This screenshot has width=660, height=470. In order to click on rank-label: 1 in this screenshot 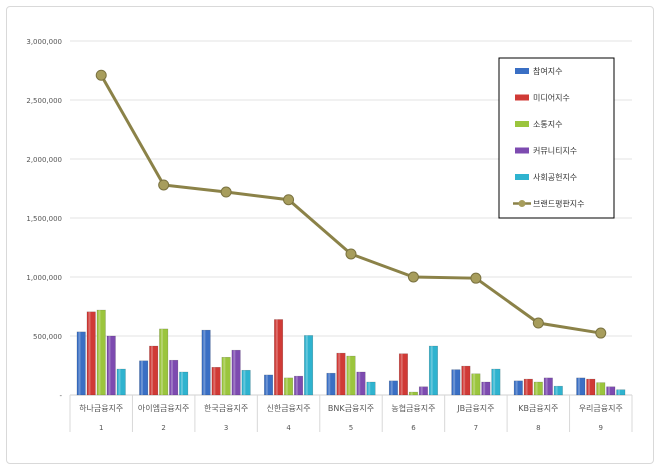, I will do `click(101, 428)`.